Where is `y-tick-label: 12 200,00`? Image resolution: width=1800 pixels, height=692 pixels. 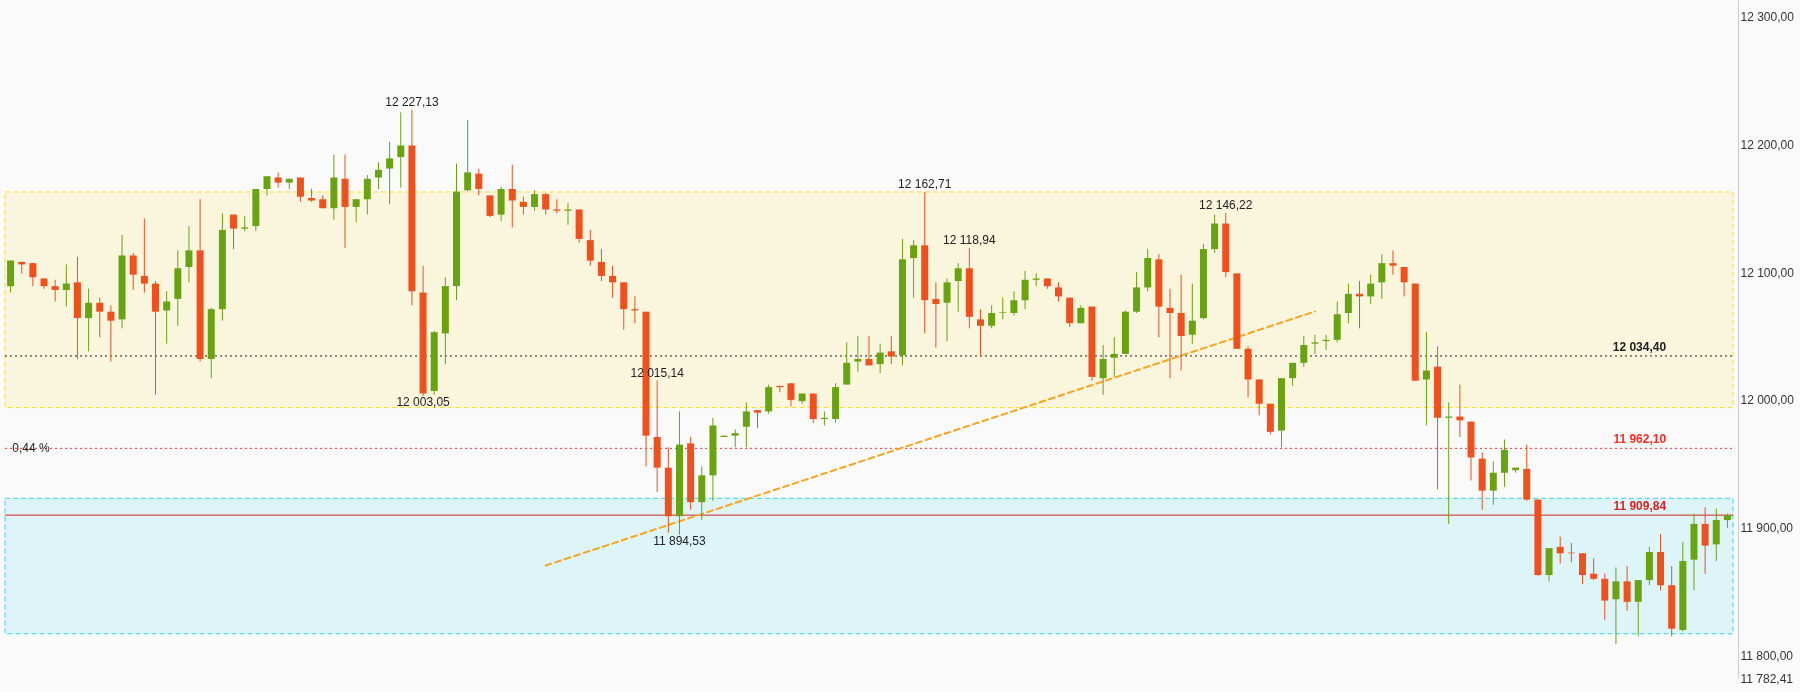 y-tick-label: 12 200,00 is located at coordinates (1767, 144).